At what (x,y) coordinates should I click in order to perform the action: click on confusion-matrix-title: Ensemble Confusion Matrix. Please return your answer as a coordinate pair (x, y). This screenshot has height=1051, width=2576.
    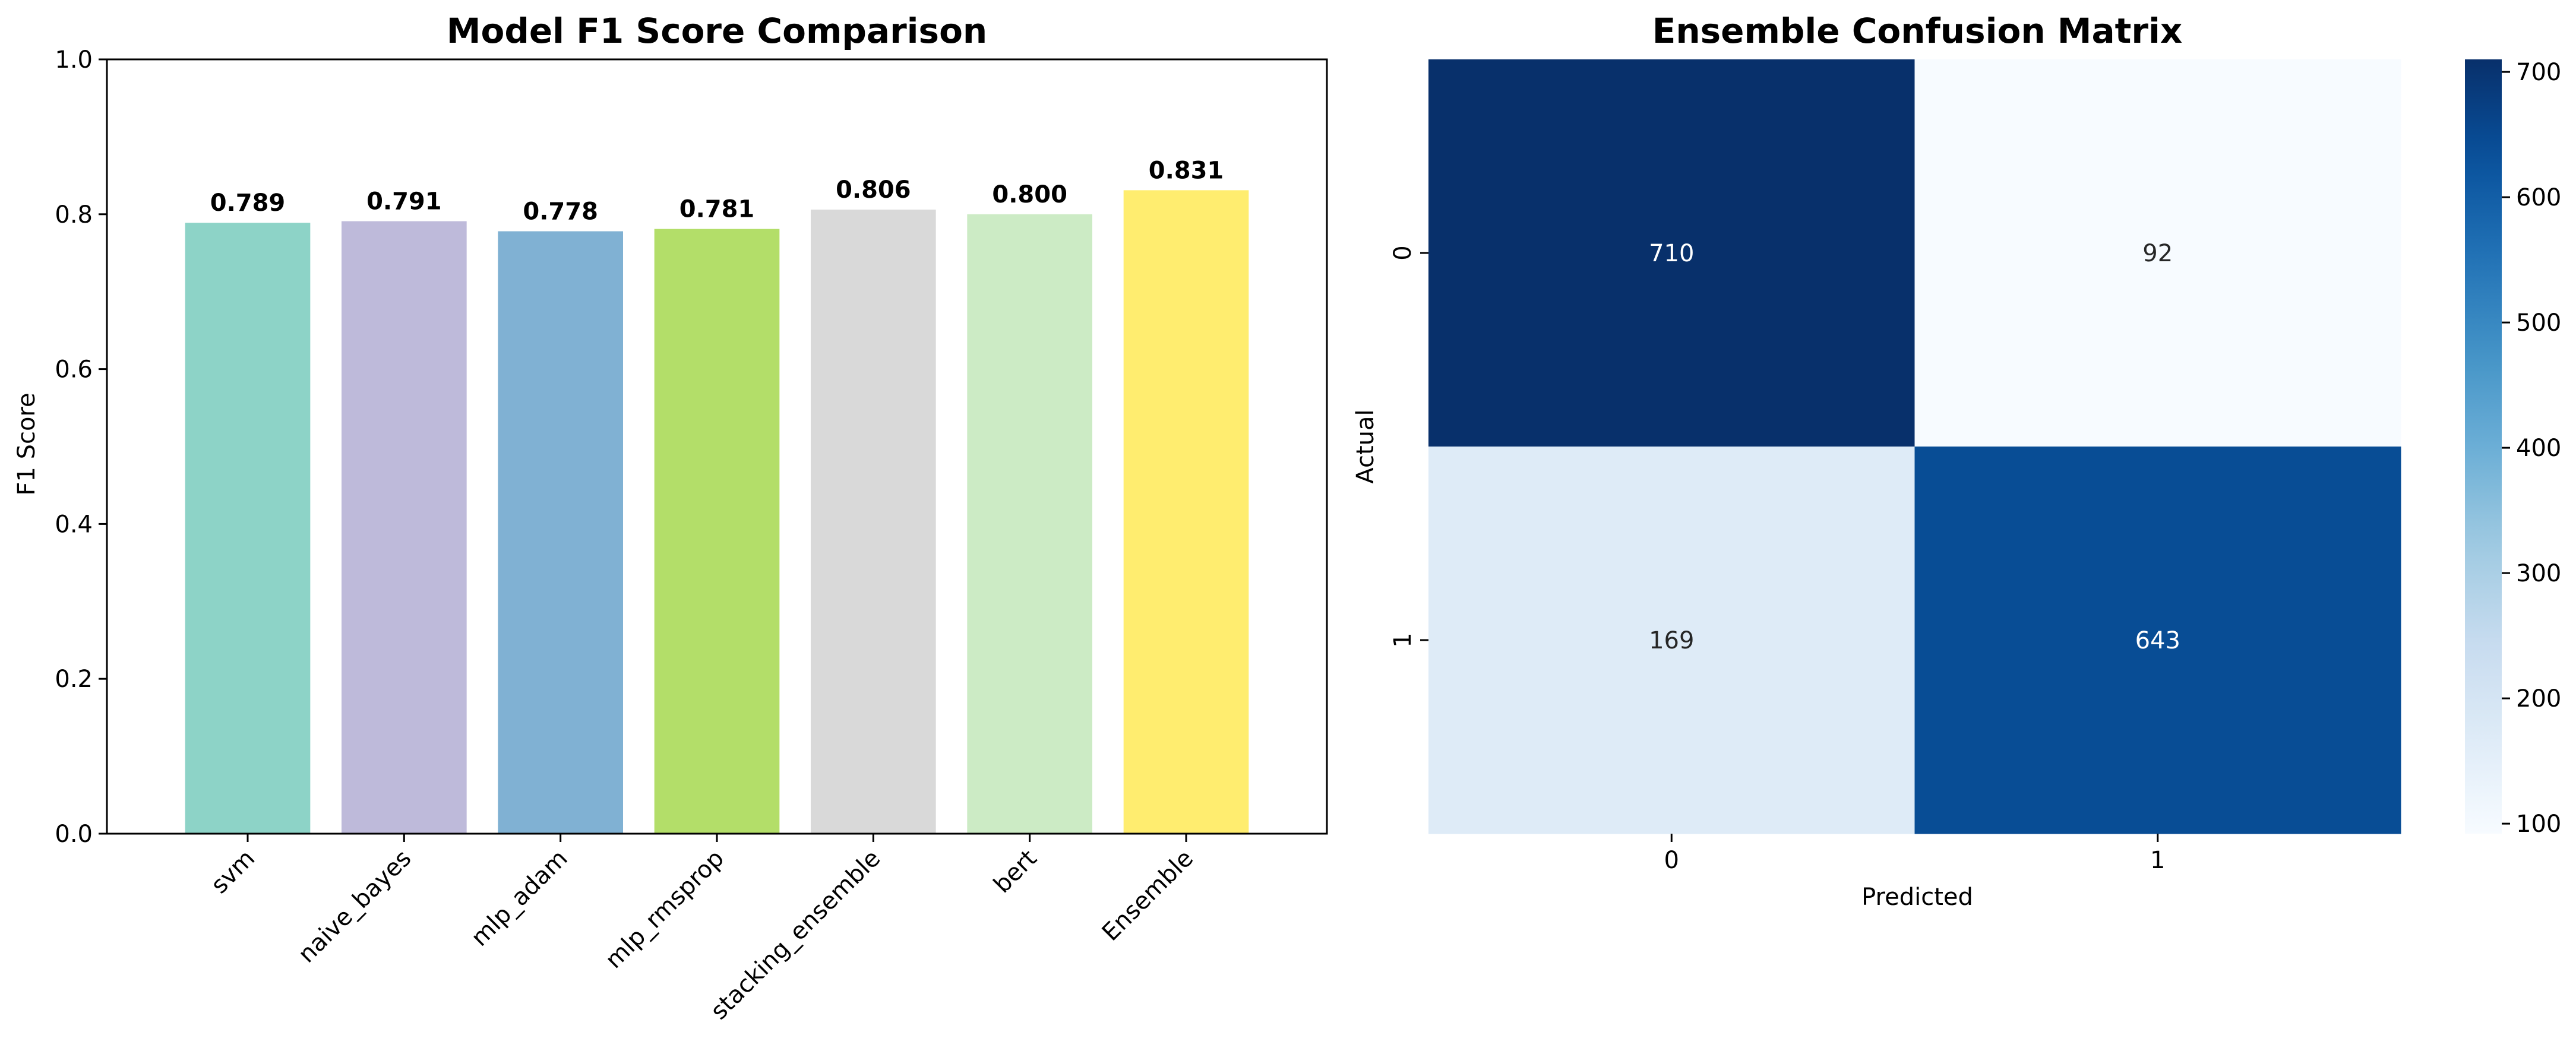
    Looking at the image, I should click on (1917, 31).